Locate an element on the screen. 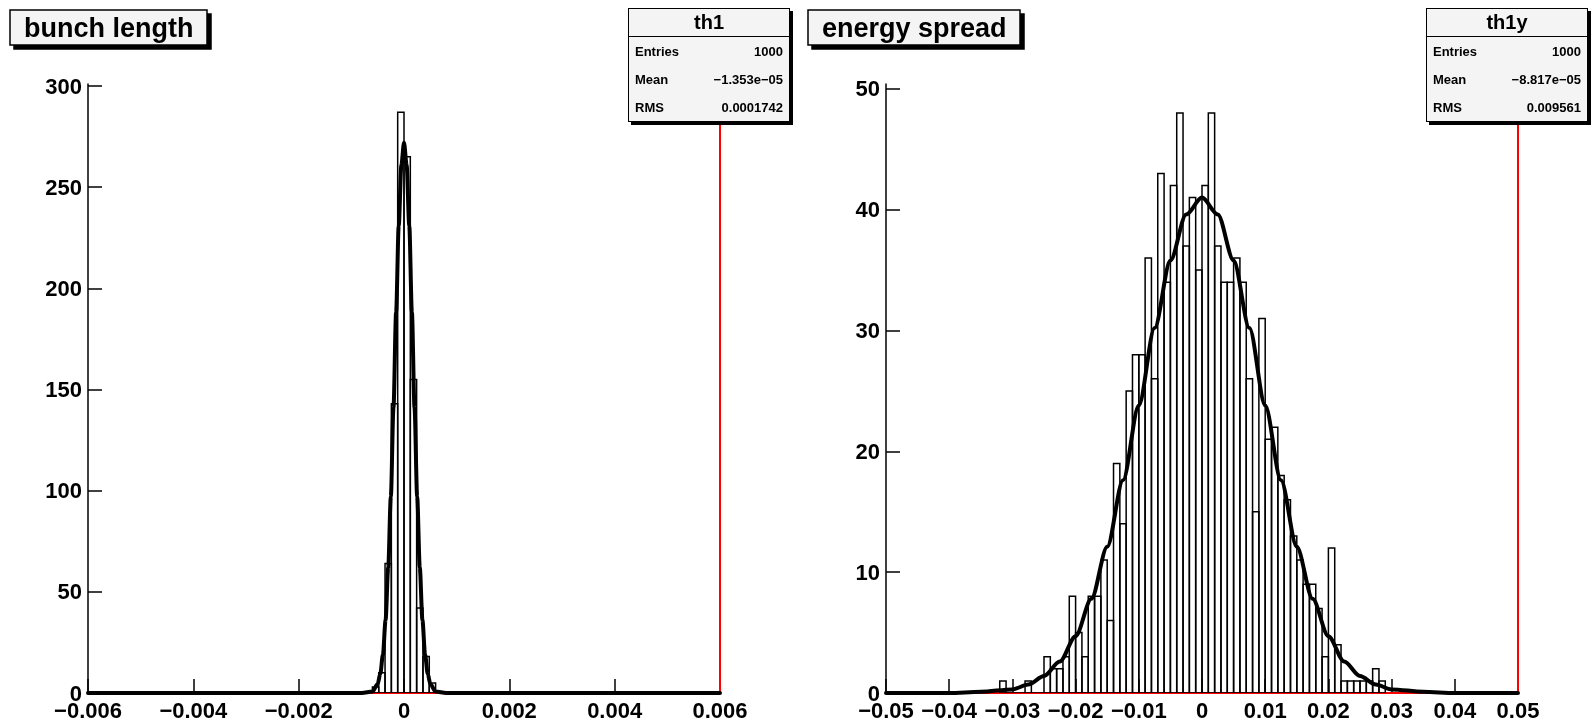  x-tick-label: −0.004 is located at coordinates (194, 710).